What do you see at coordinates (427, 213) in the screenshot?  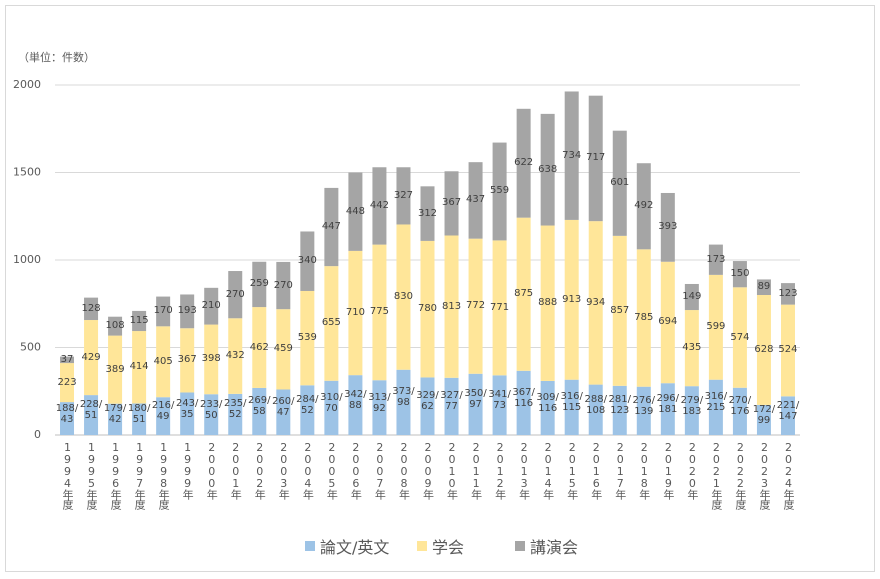 I see `data-label: 312` at bounding box center [427, 213].